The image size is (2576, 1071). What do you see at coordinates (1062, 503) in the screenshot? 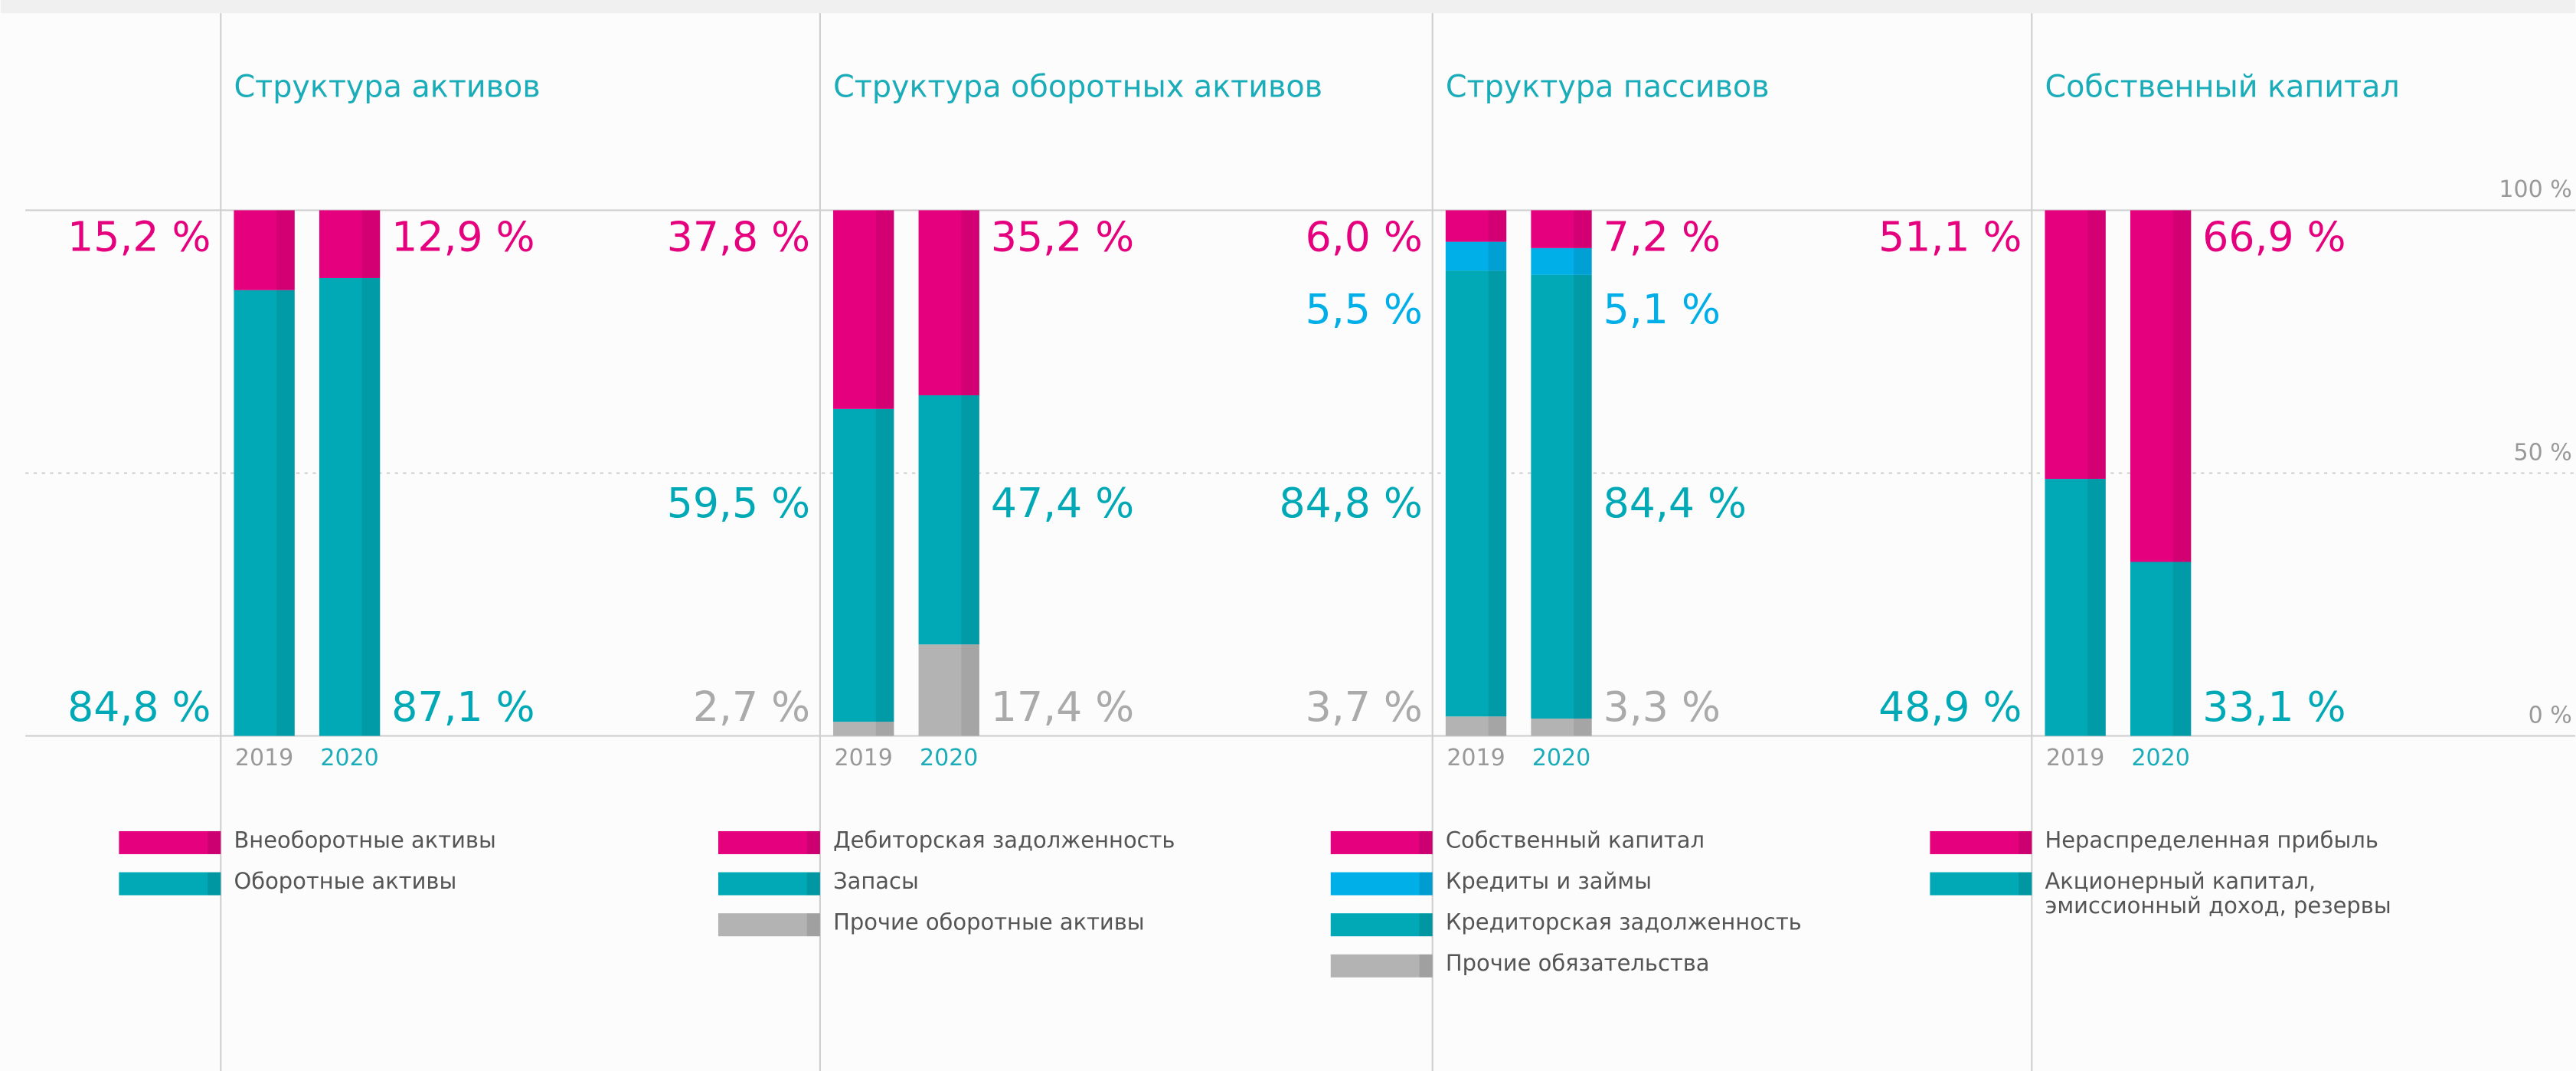
I see `value-label: 47,4 %` at bounding box center [1062, 503].